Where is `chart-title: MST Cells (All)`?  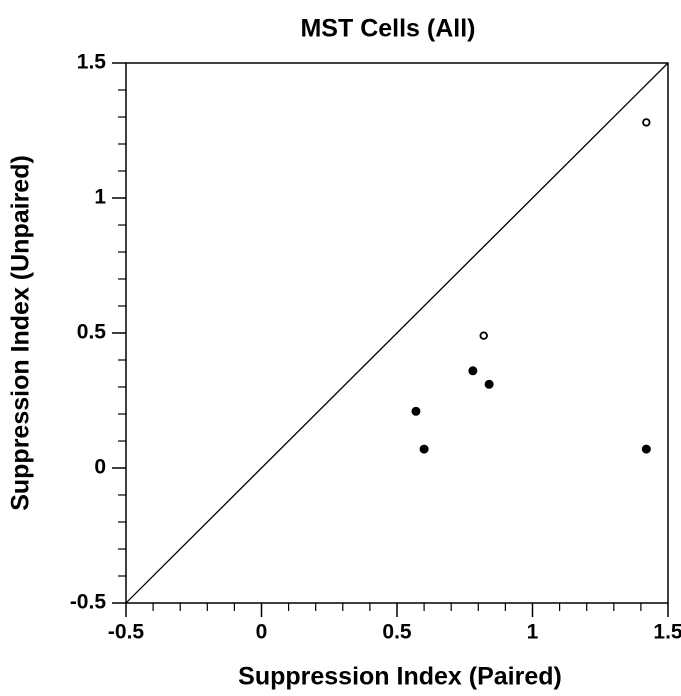 chart-title: MST Cells (All) is located at coordinates (387, 29).